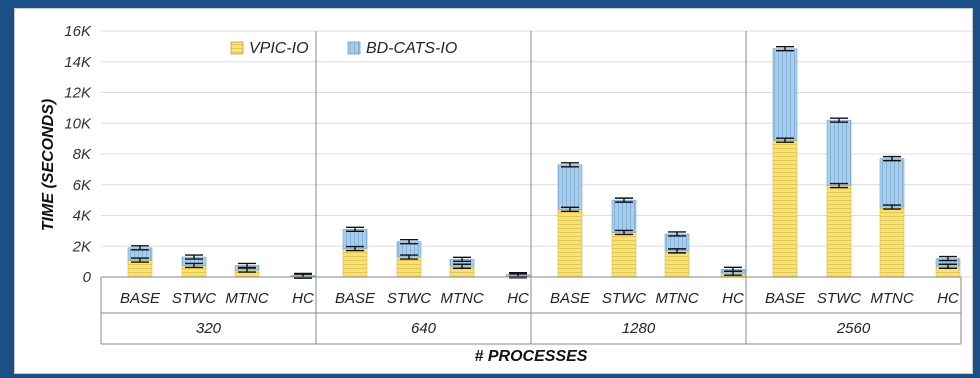 Image resolution: width=980 pixels, height=378 pixels. Describe the element at coordinates (82, 246) in the screenshot. I see `y-tick-label: 2K` at that location.